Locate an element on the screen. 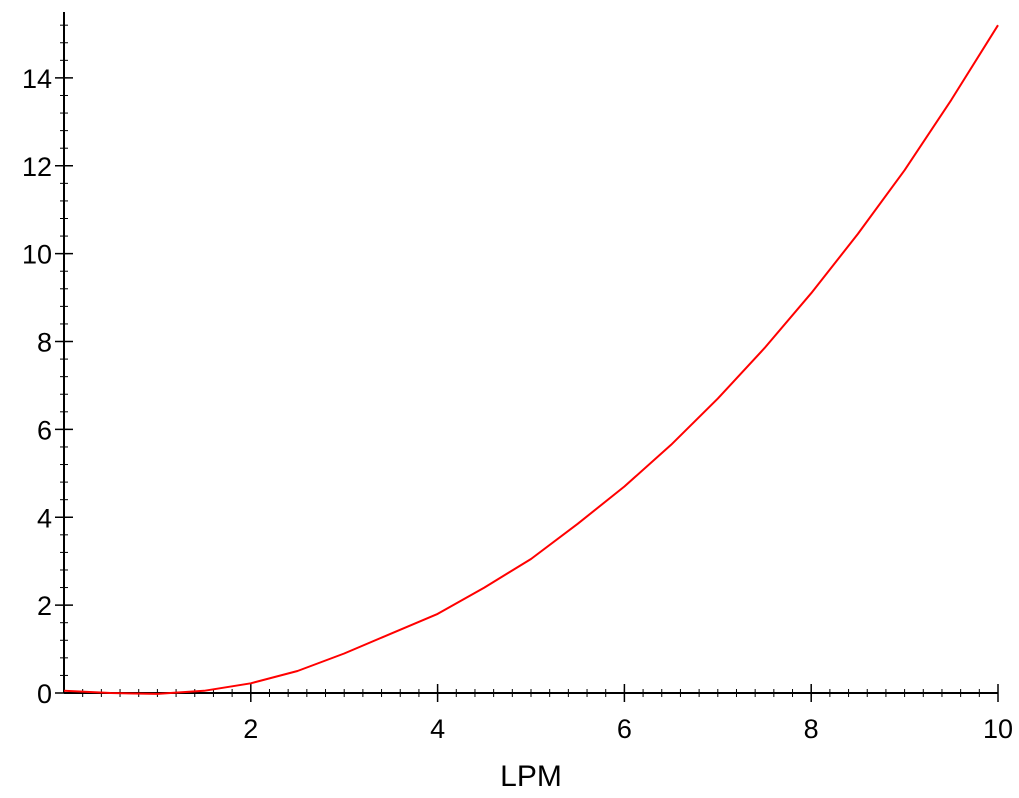  x-tick-label: 2 is located at coordinates (250, 729).